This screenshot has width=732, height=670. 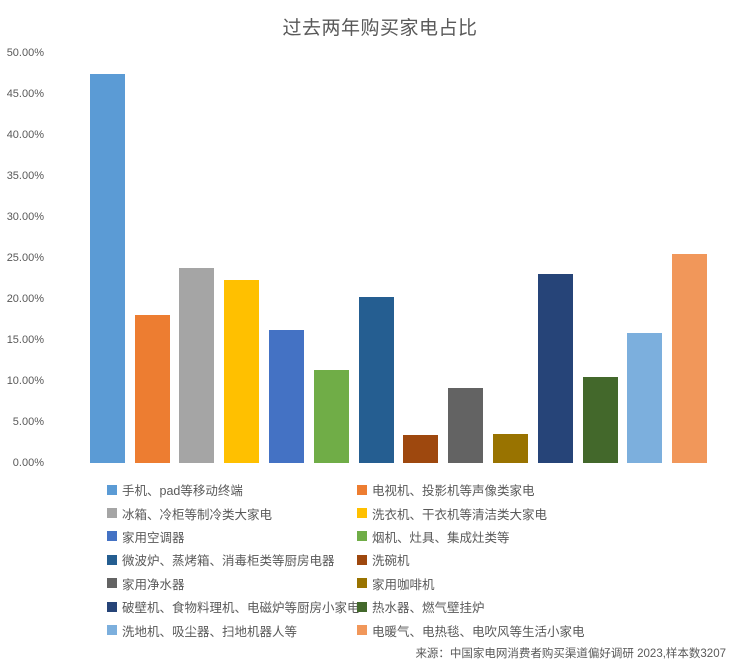 I want to click on y-axis-tick-label: 40.00%, so click(x=25, y=134).